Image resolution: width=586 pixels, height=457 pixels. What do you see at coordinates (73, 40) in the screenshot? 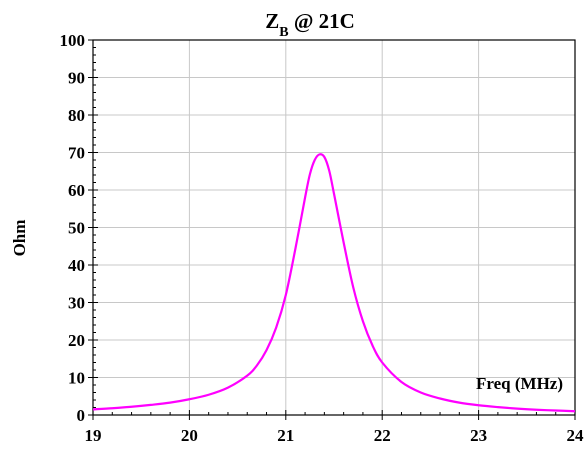
I see `y-tick-label: 100` at bounding box center [73, 40].